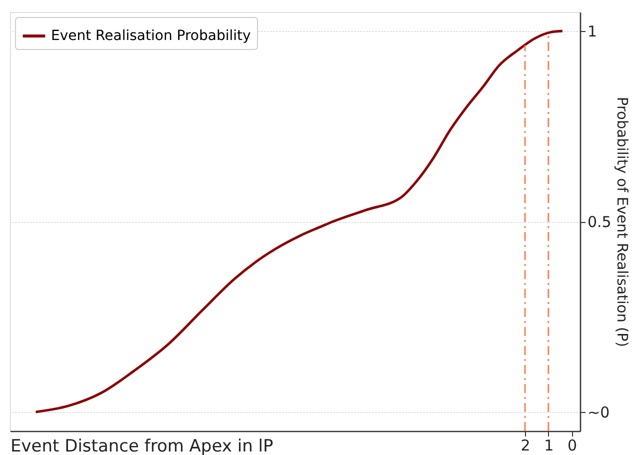 The image size is (635, 455). What do you see at coordinates (593, 31) in the screenshot?
I see `y-tick-label: 1` at bounding box center [593, 31].